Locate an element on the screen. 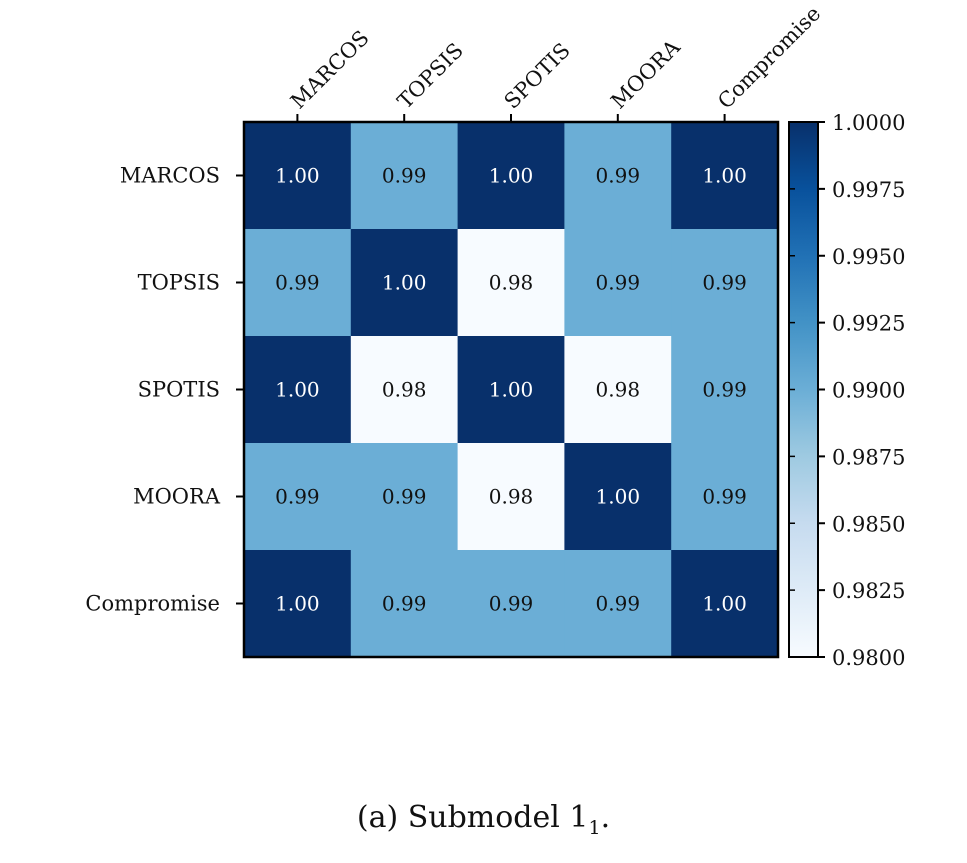  y-tick-label: TOPSIS is located at coordinates (179, 283).